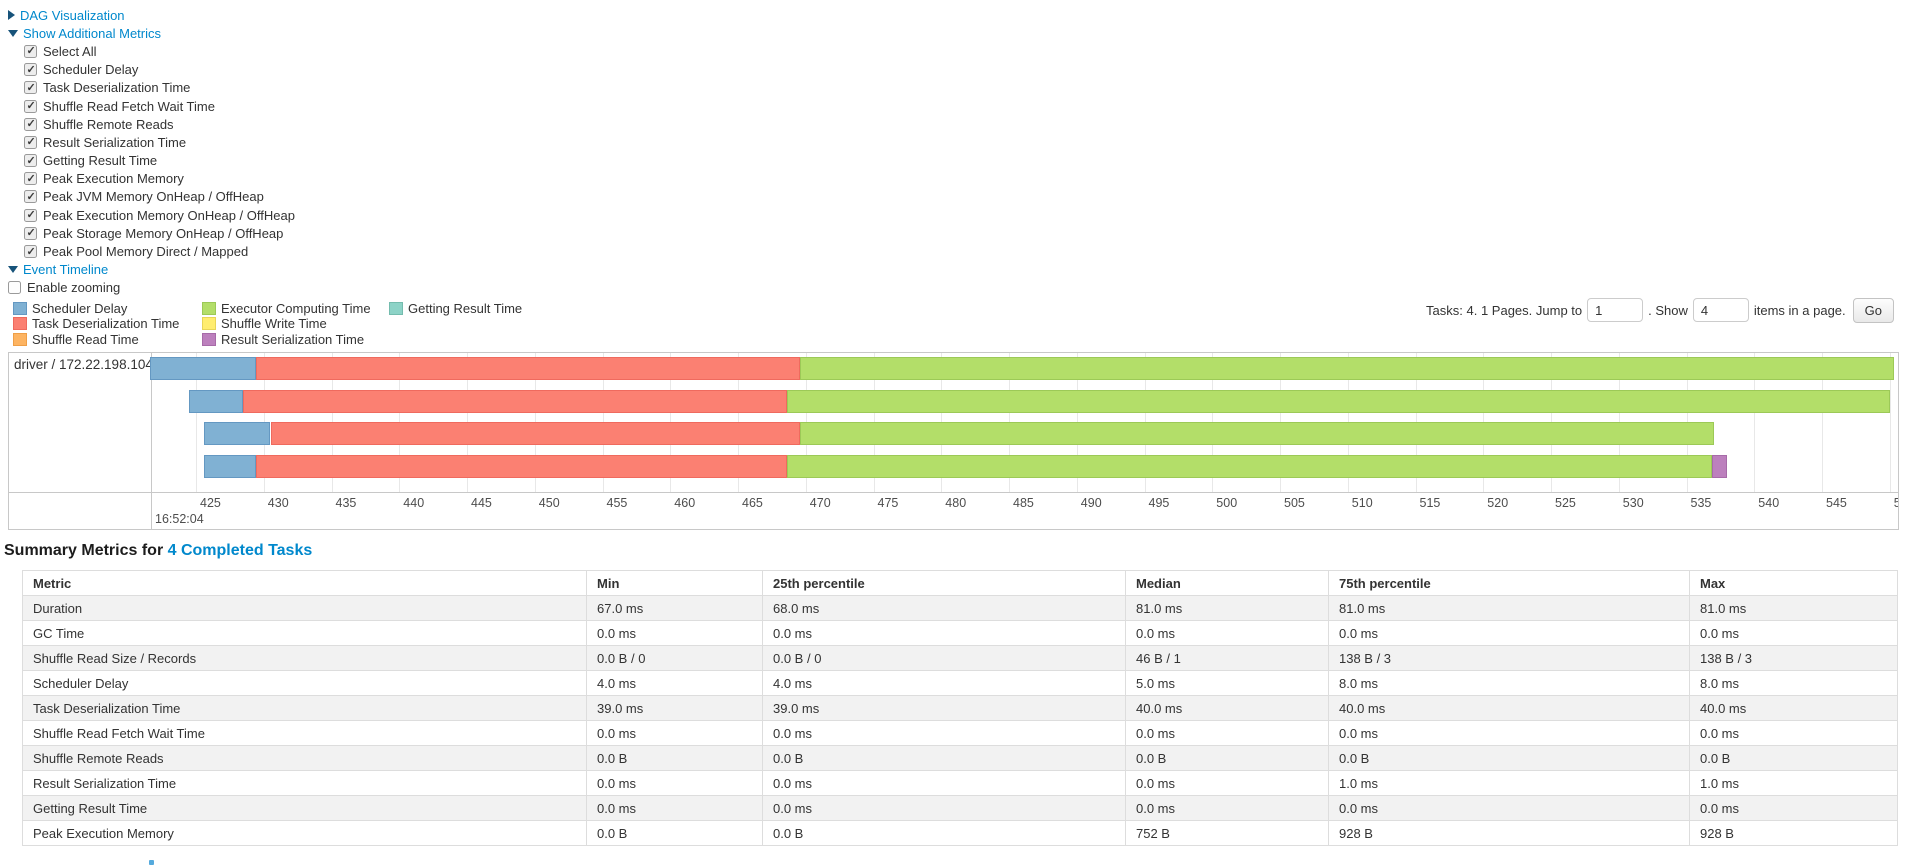 This screenshot has height=865, width=1907. Describe the element at coordinates (179, 519) in the screenshot. I see `axis-major-time-label: 16:52:04` at that location.